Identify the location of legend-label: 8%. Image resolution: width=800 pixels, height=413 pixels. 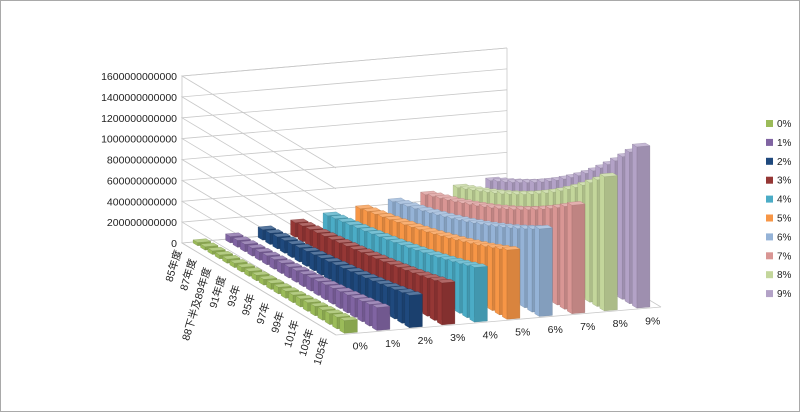
(784, 275).